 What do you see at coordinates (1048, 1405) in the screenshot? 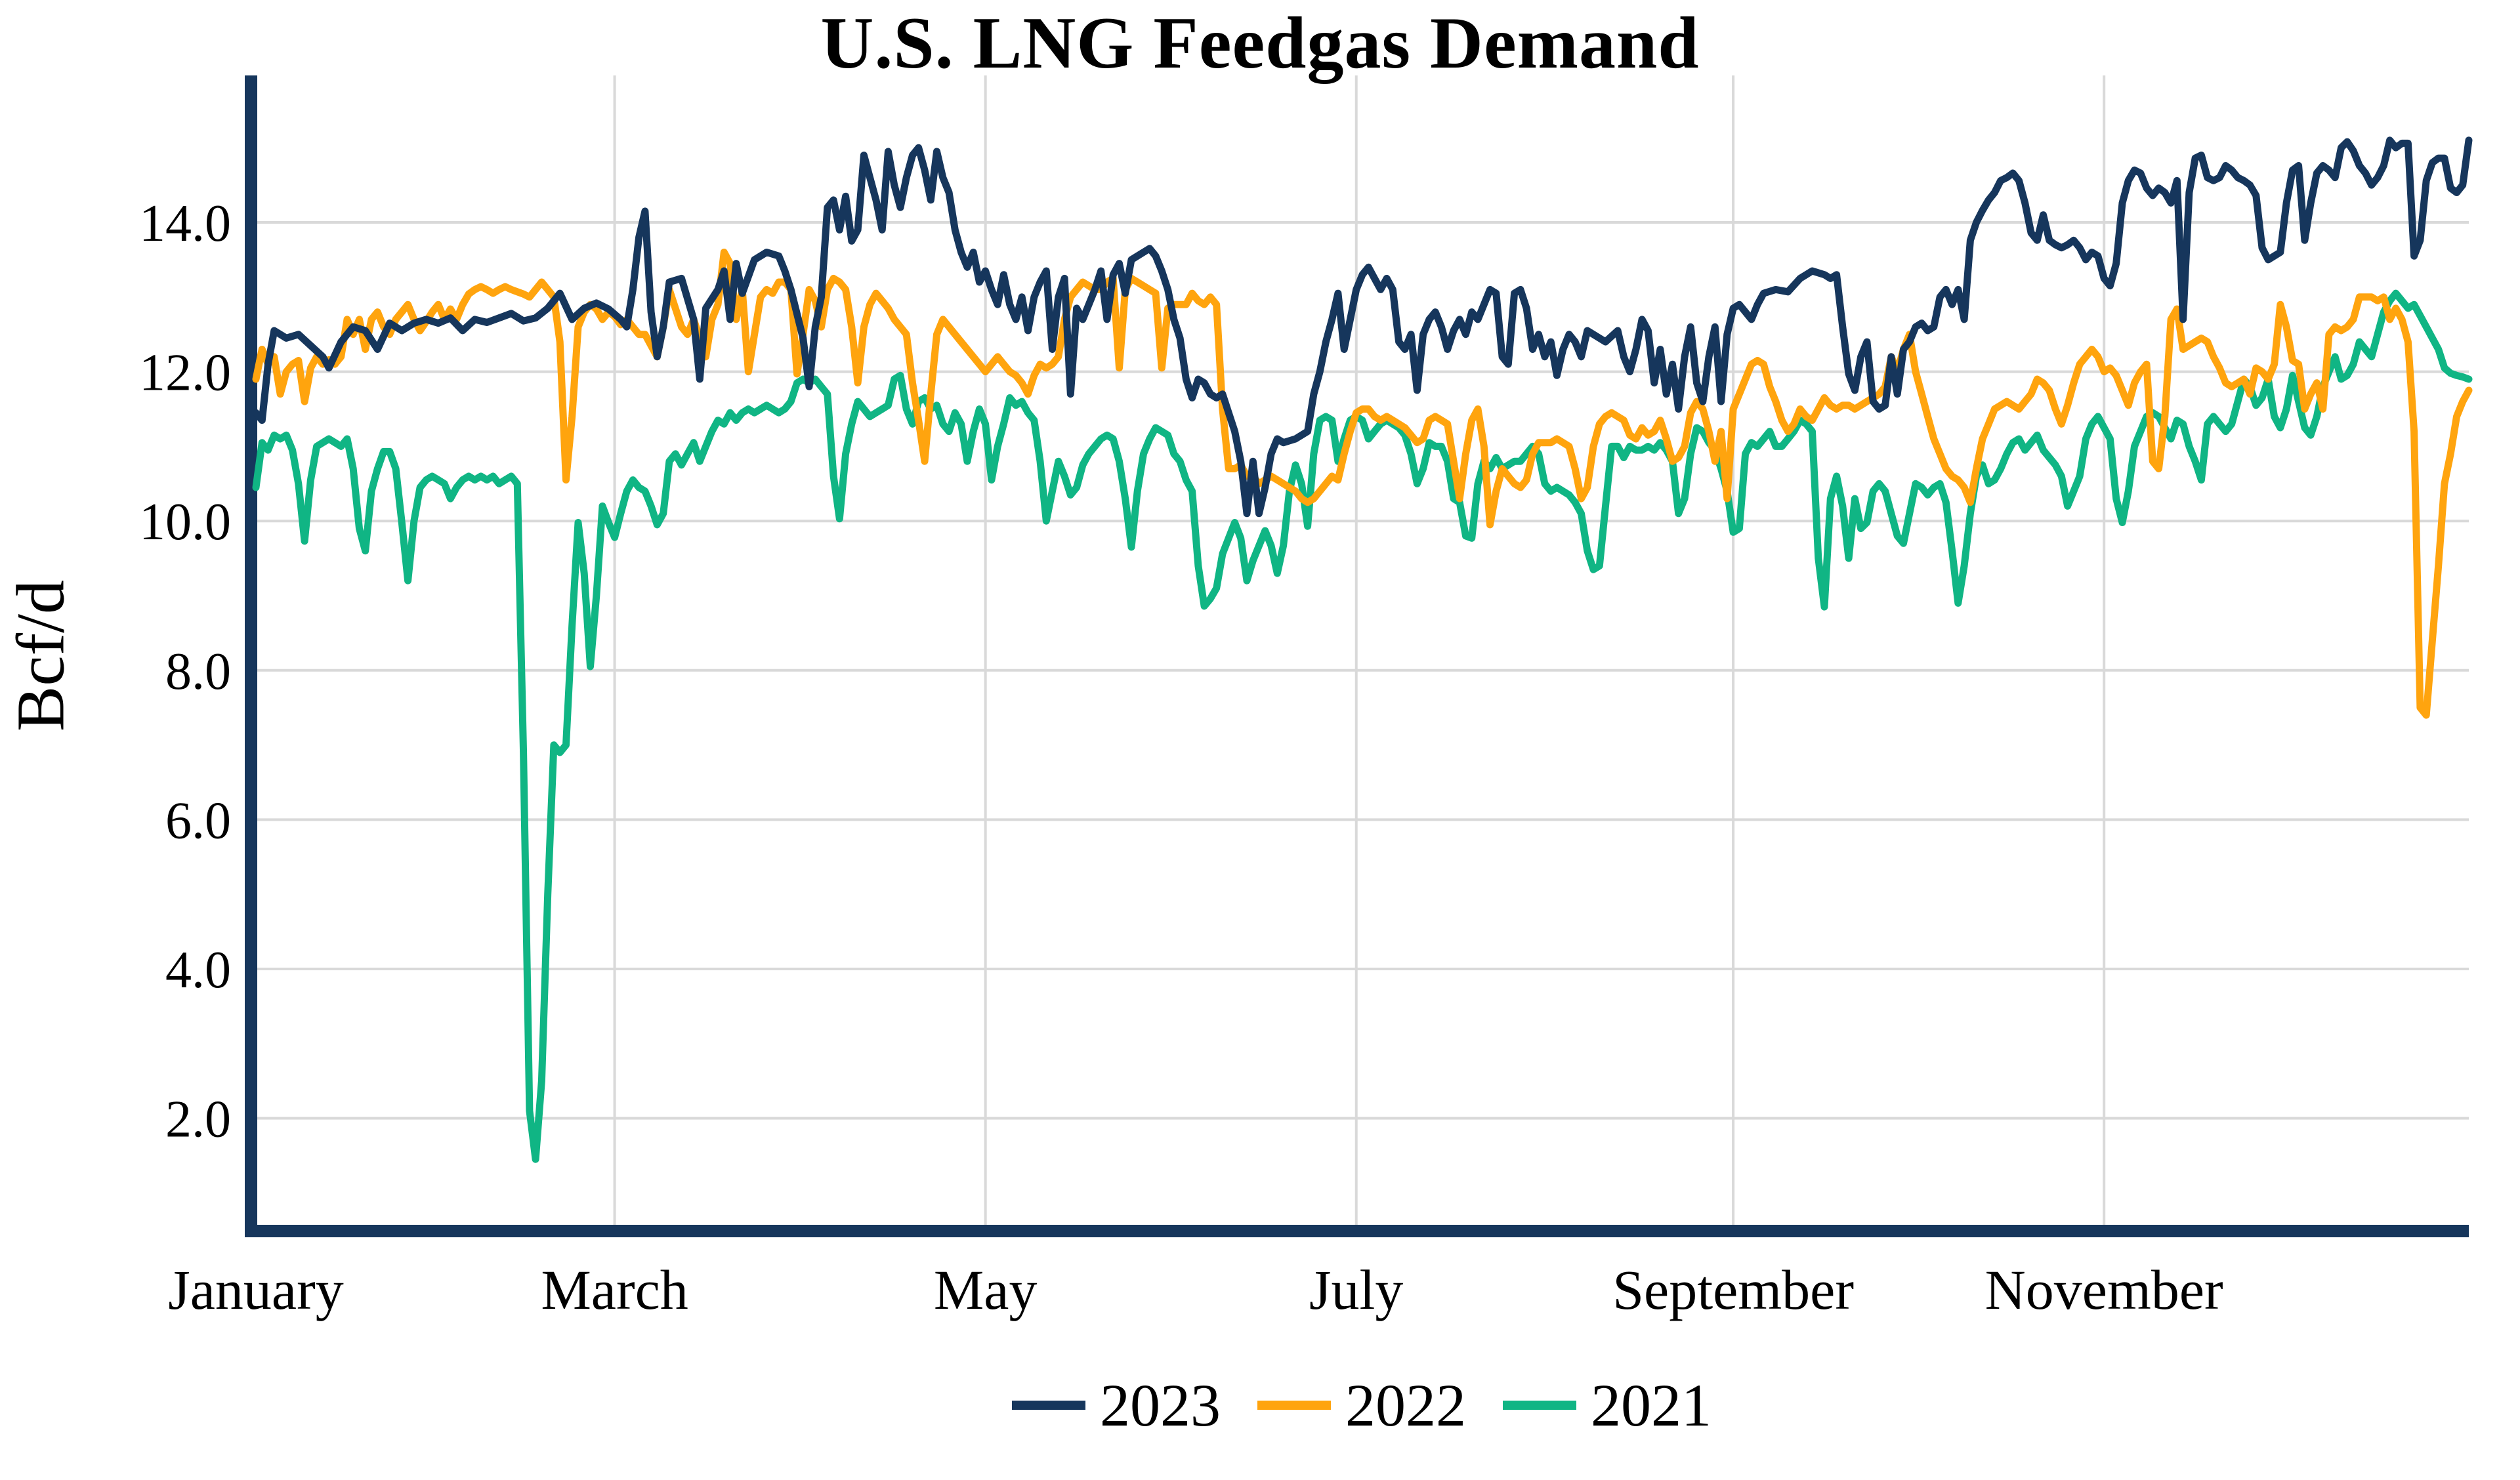
I see `legend-swatch-2023-line-icon` at bounding box center [1048, 1405].